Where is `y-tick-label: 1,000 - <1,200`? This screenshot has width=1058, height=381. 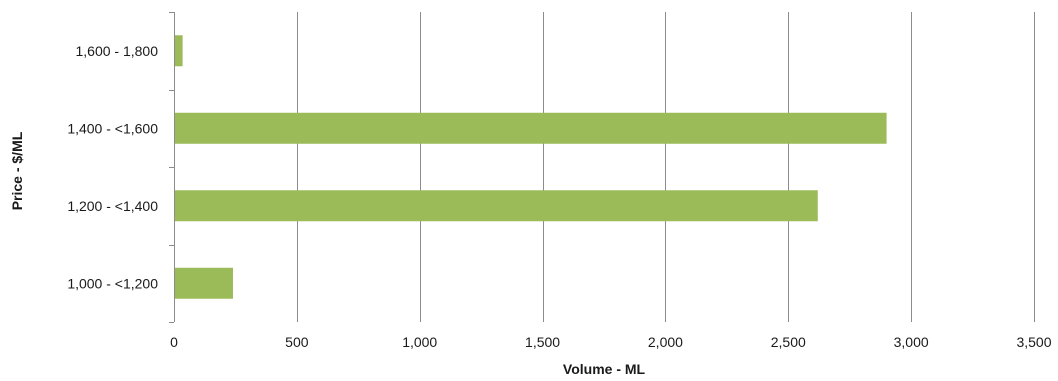
y-tick-label: 1,000 - <1,200 is located at coordinates (112, 283).